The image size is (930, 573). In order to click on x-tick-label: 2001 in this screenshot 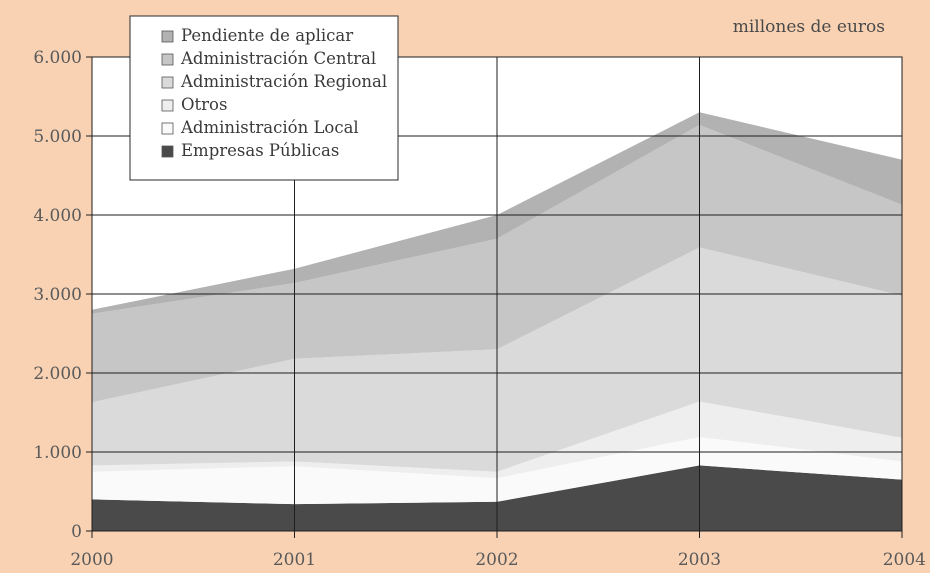, I will do `click(294, 560)`.